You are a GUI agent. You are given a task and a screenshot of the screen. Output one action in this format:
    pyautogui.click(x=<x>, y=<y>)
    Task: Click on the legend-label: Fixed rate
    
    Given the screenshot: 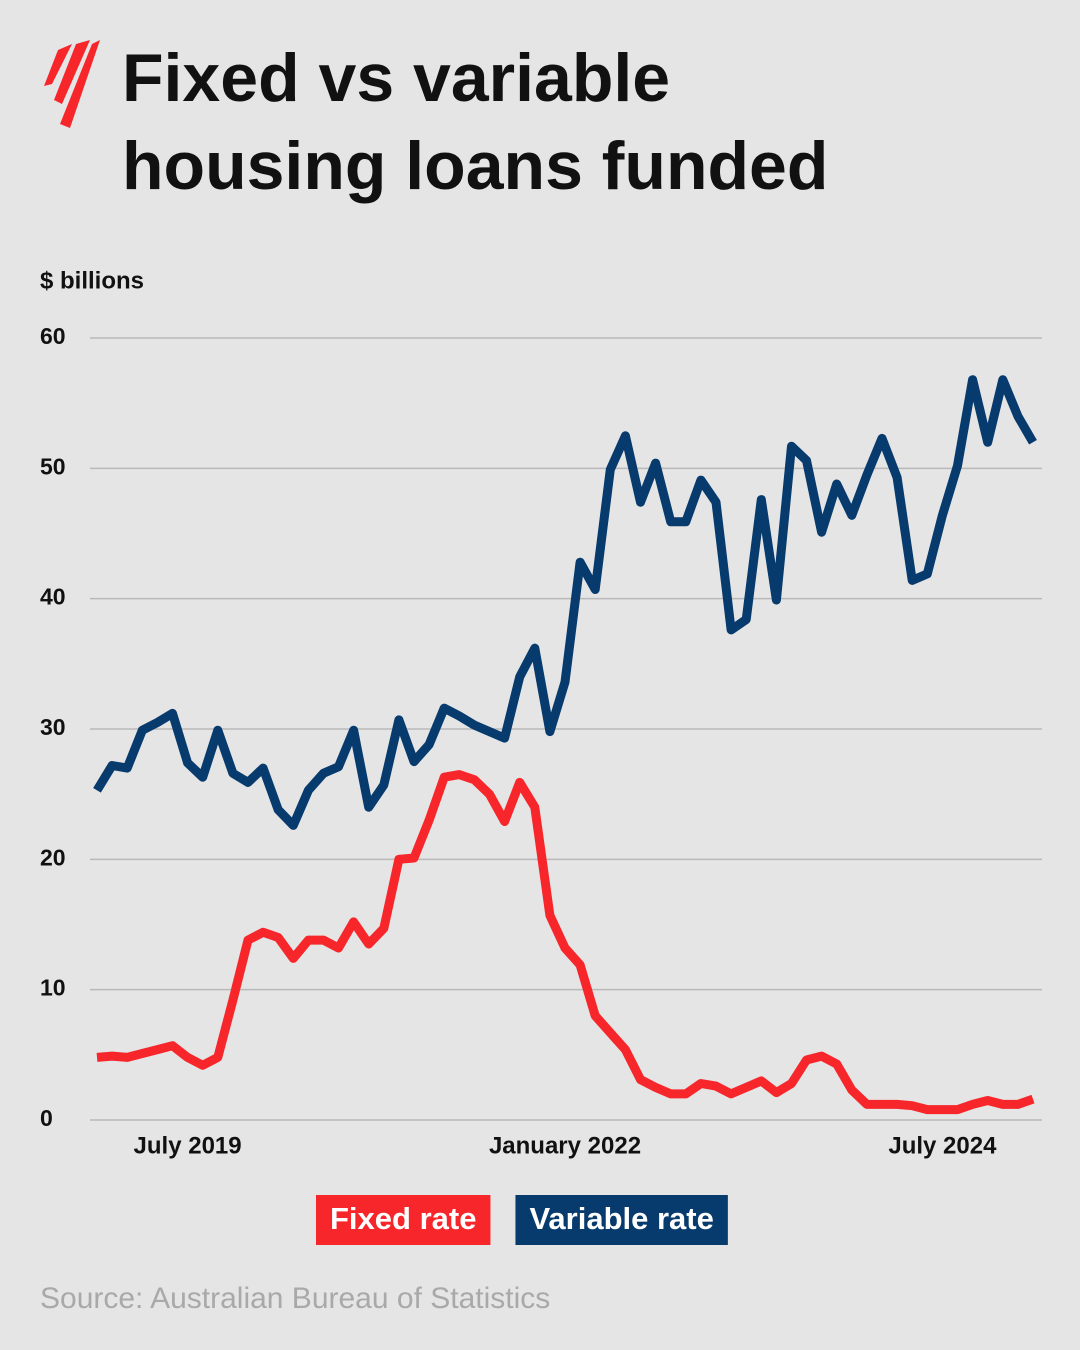 What is the action you would take?
    pyautogui.click(x=403, y=1218)
    